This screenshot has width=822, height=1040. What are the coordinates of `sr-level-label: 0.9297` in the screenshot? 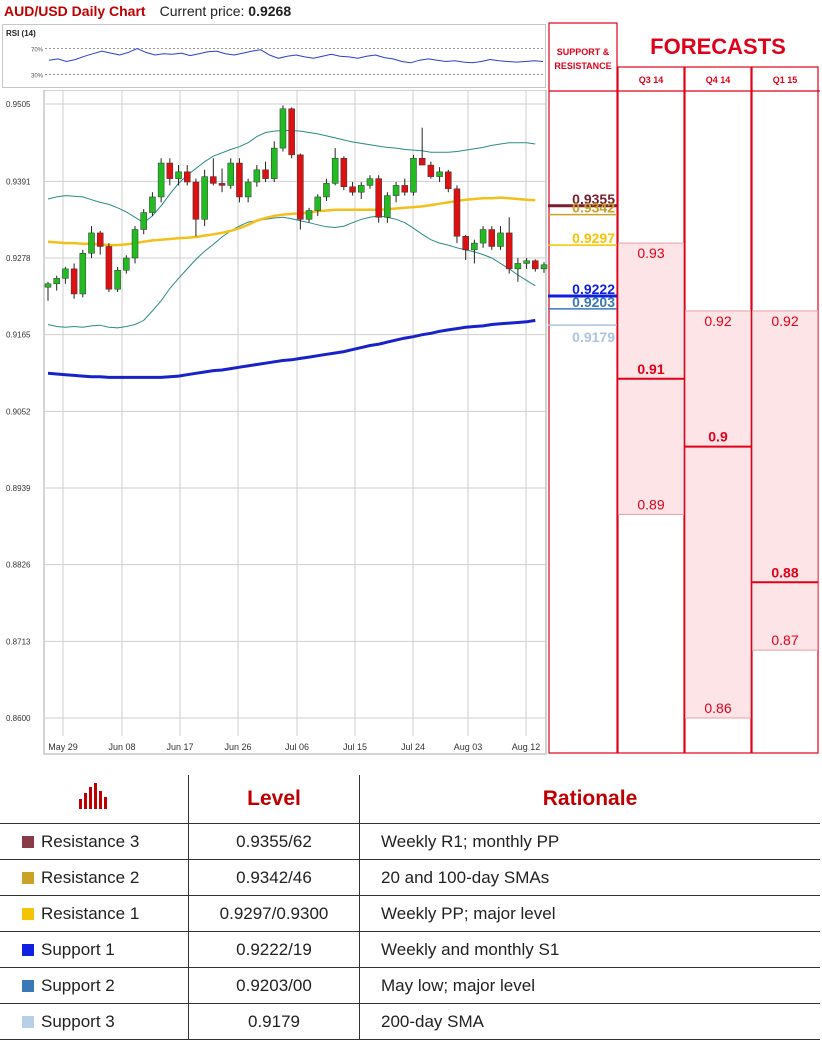 It's located at (593, 238).